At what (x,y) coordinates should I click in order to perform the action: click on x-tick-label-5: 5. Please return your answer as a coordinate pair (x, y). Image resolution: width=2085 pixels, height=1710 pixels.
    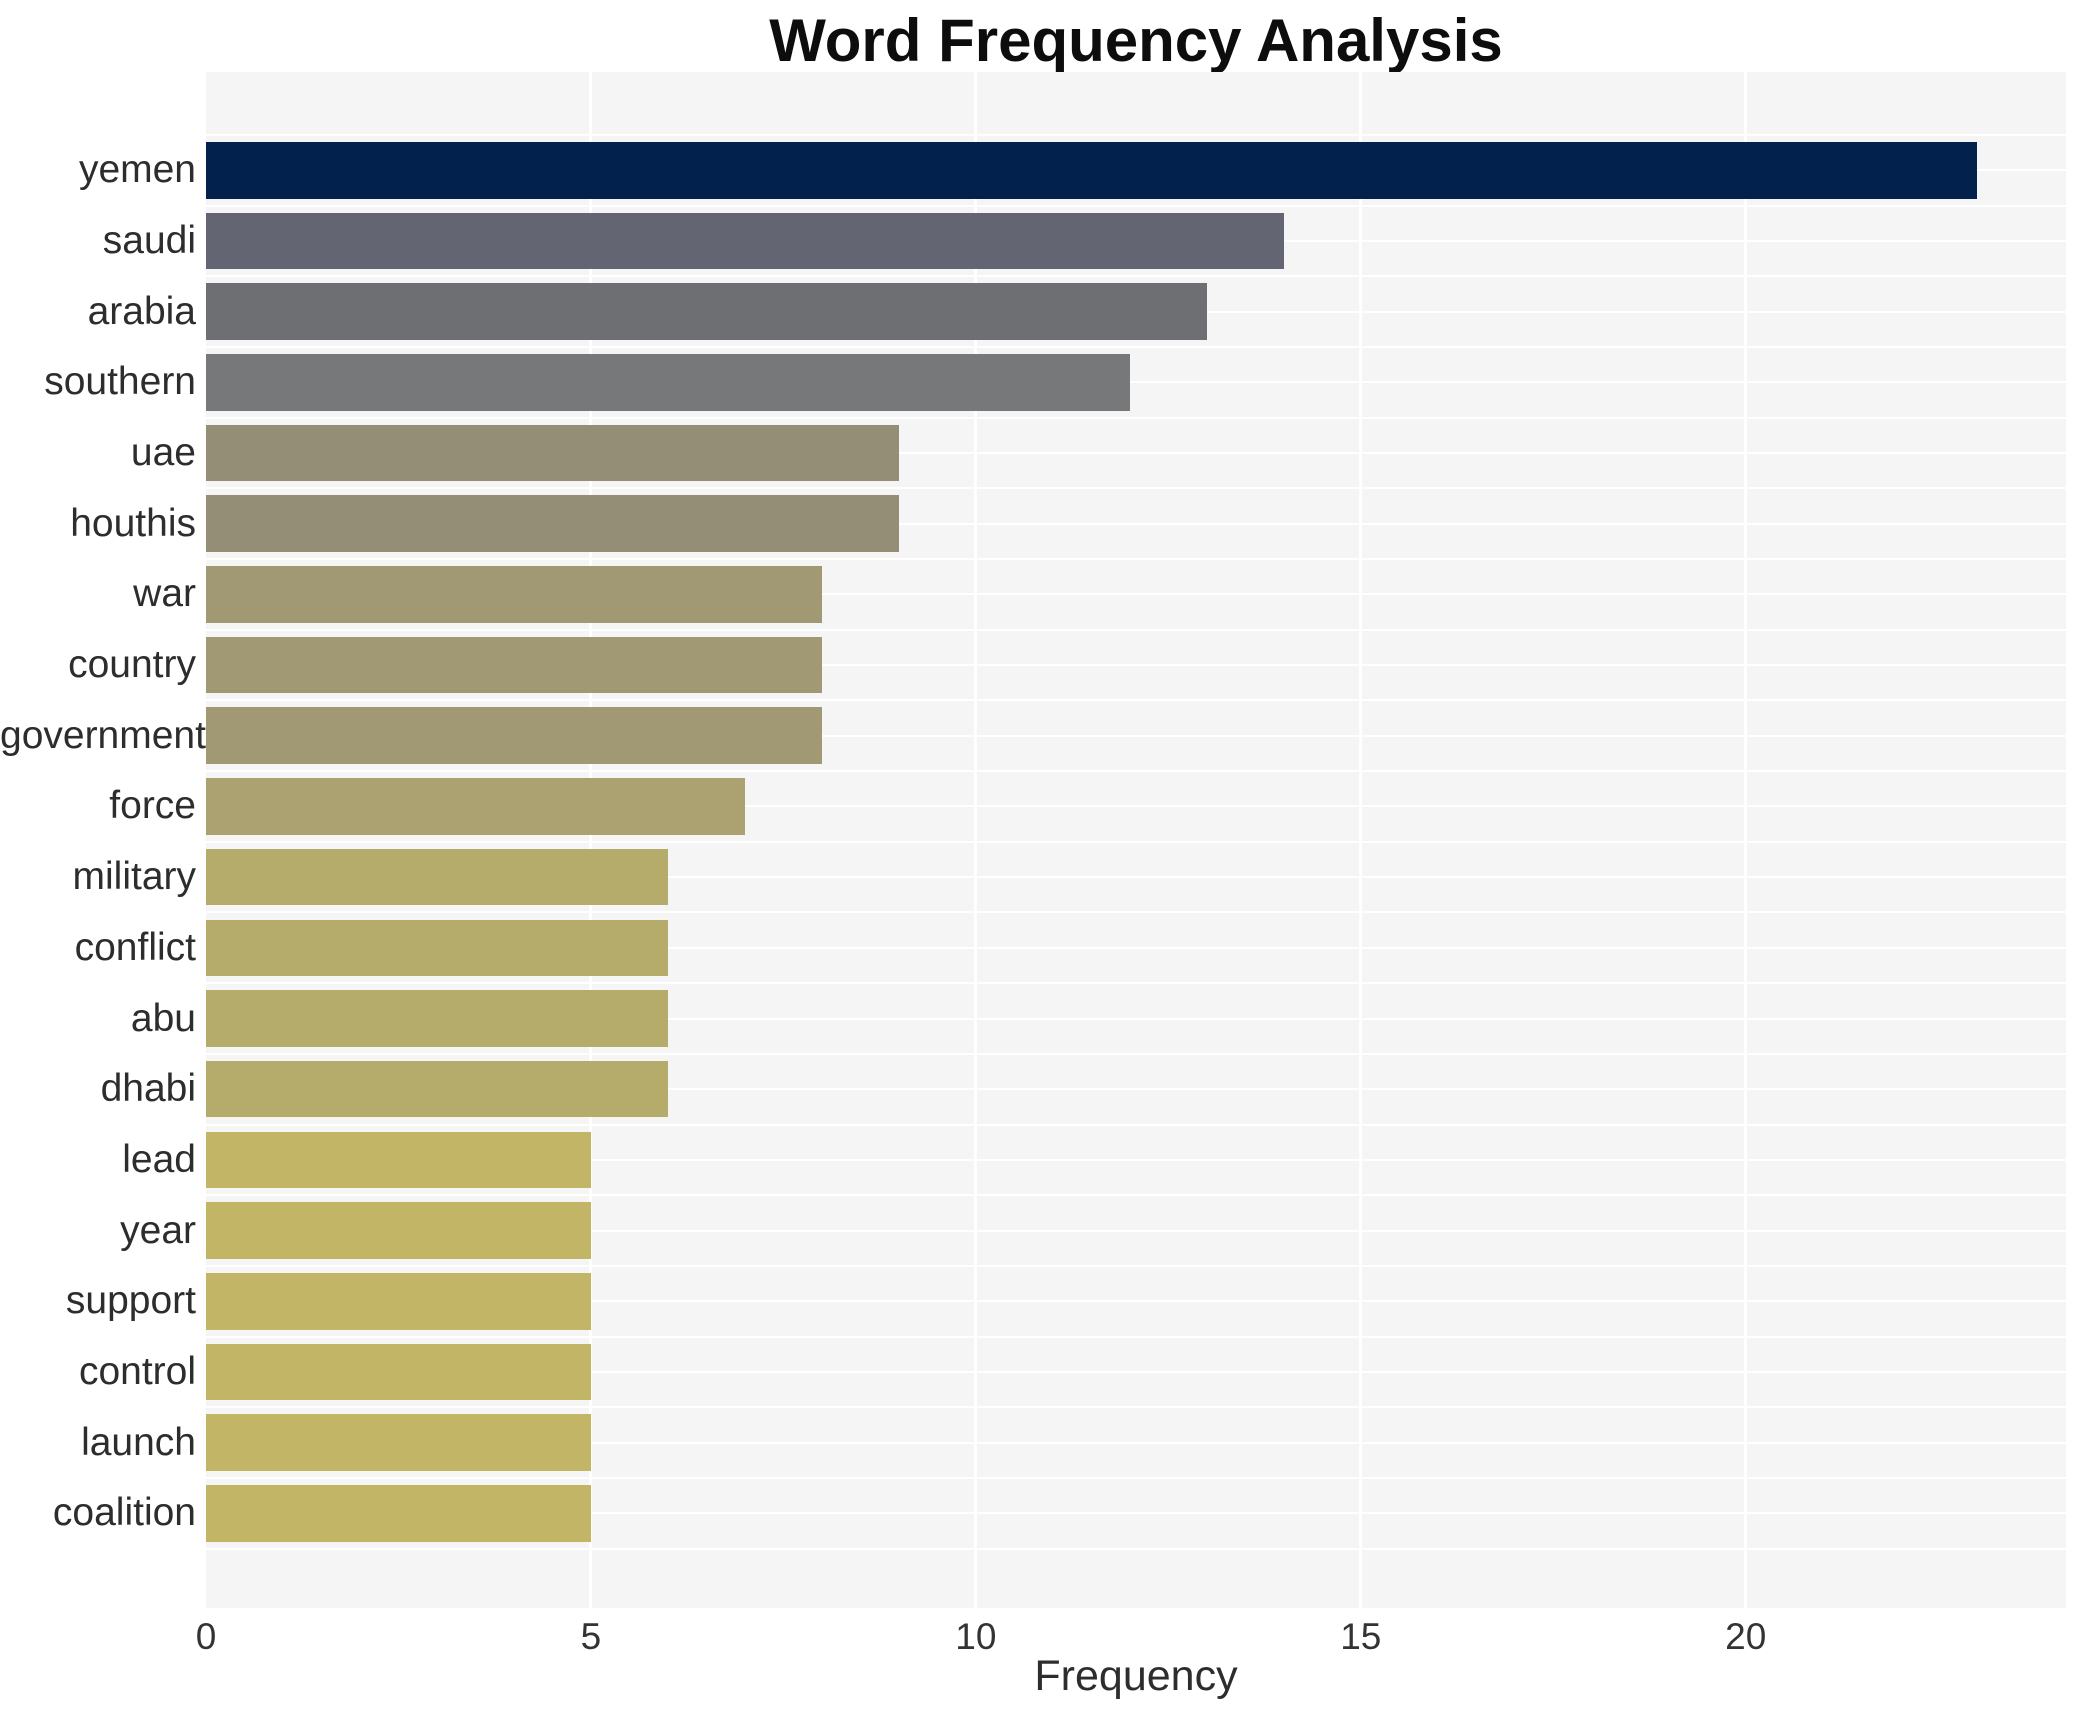
    Looking at the image, I should click on (591, 1636).